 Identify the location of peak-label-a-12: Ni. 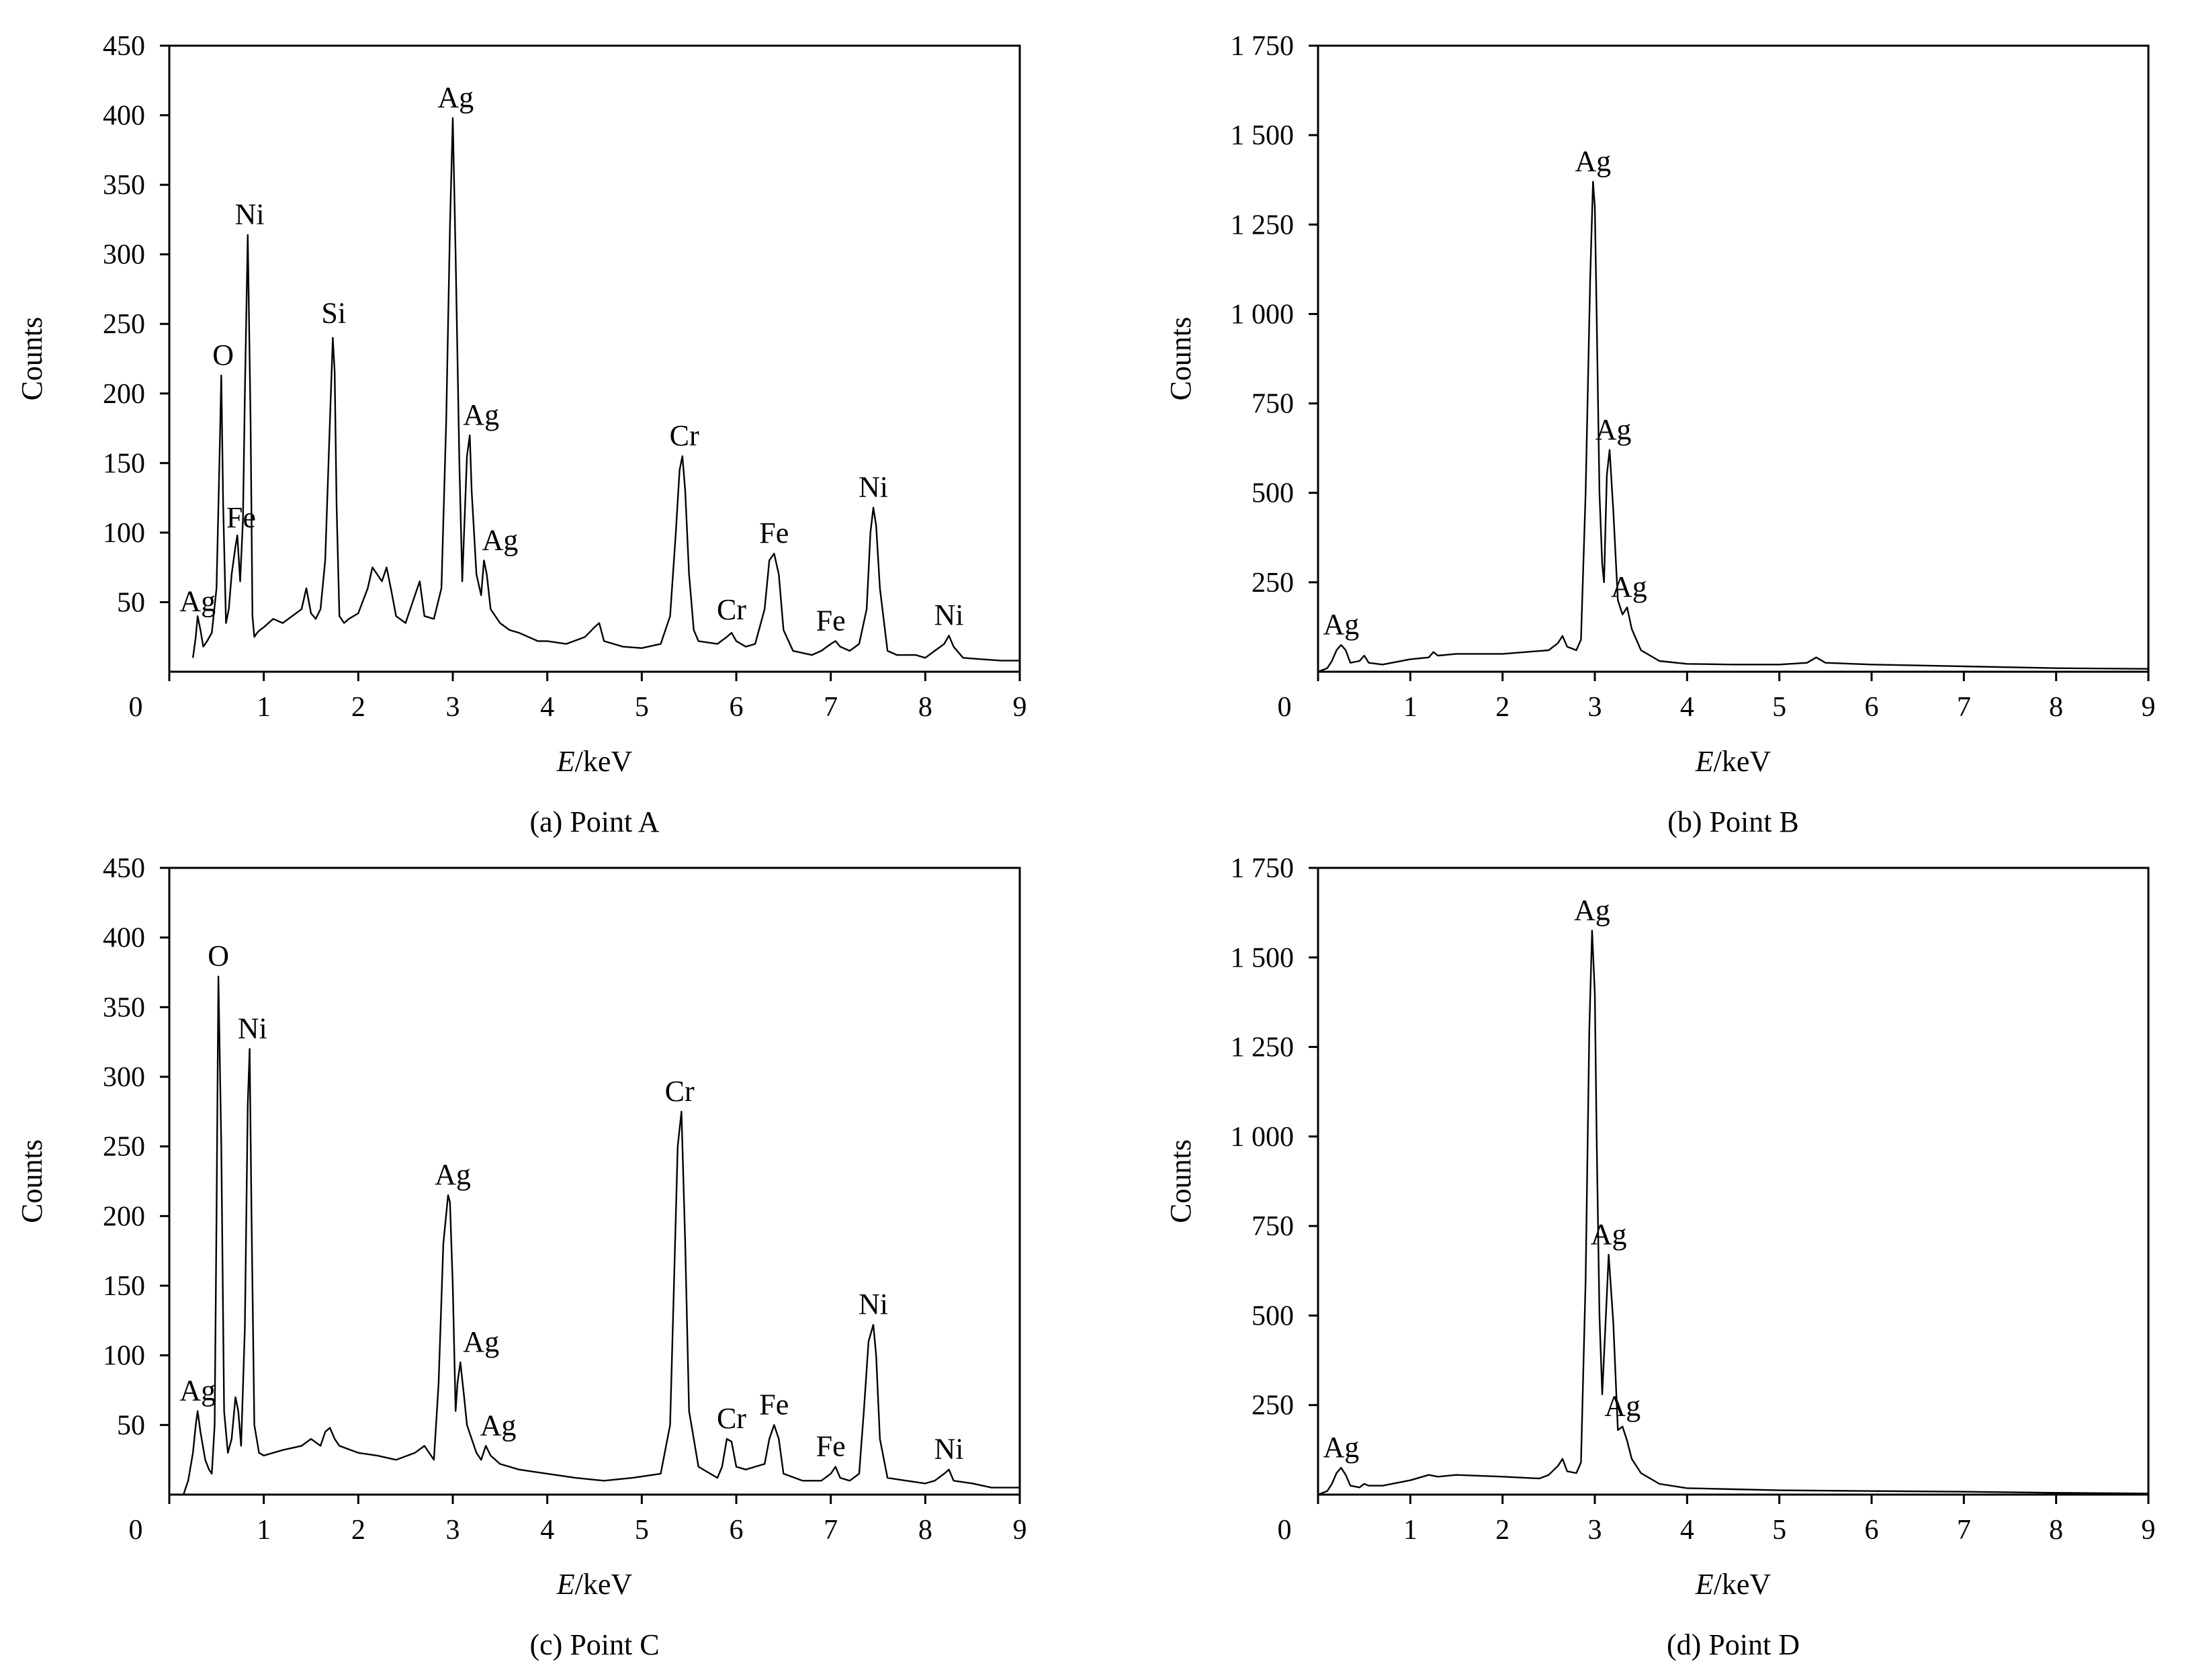
(873, 487).